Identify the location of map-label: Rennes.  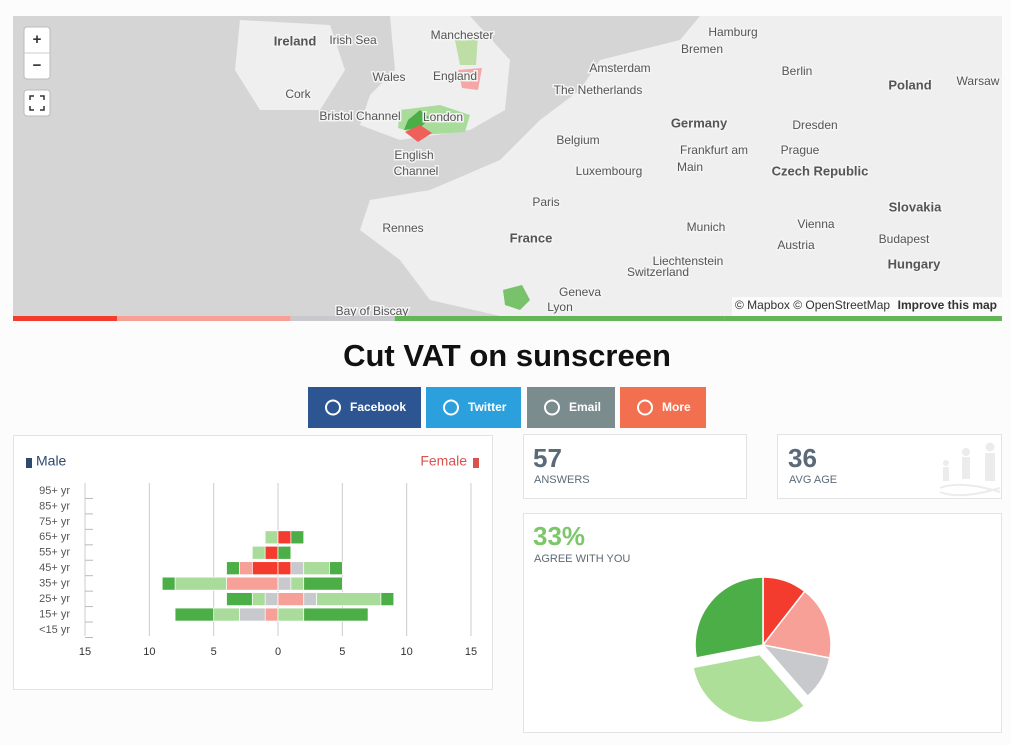
(402, 228).